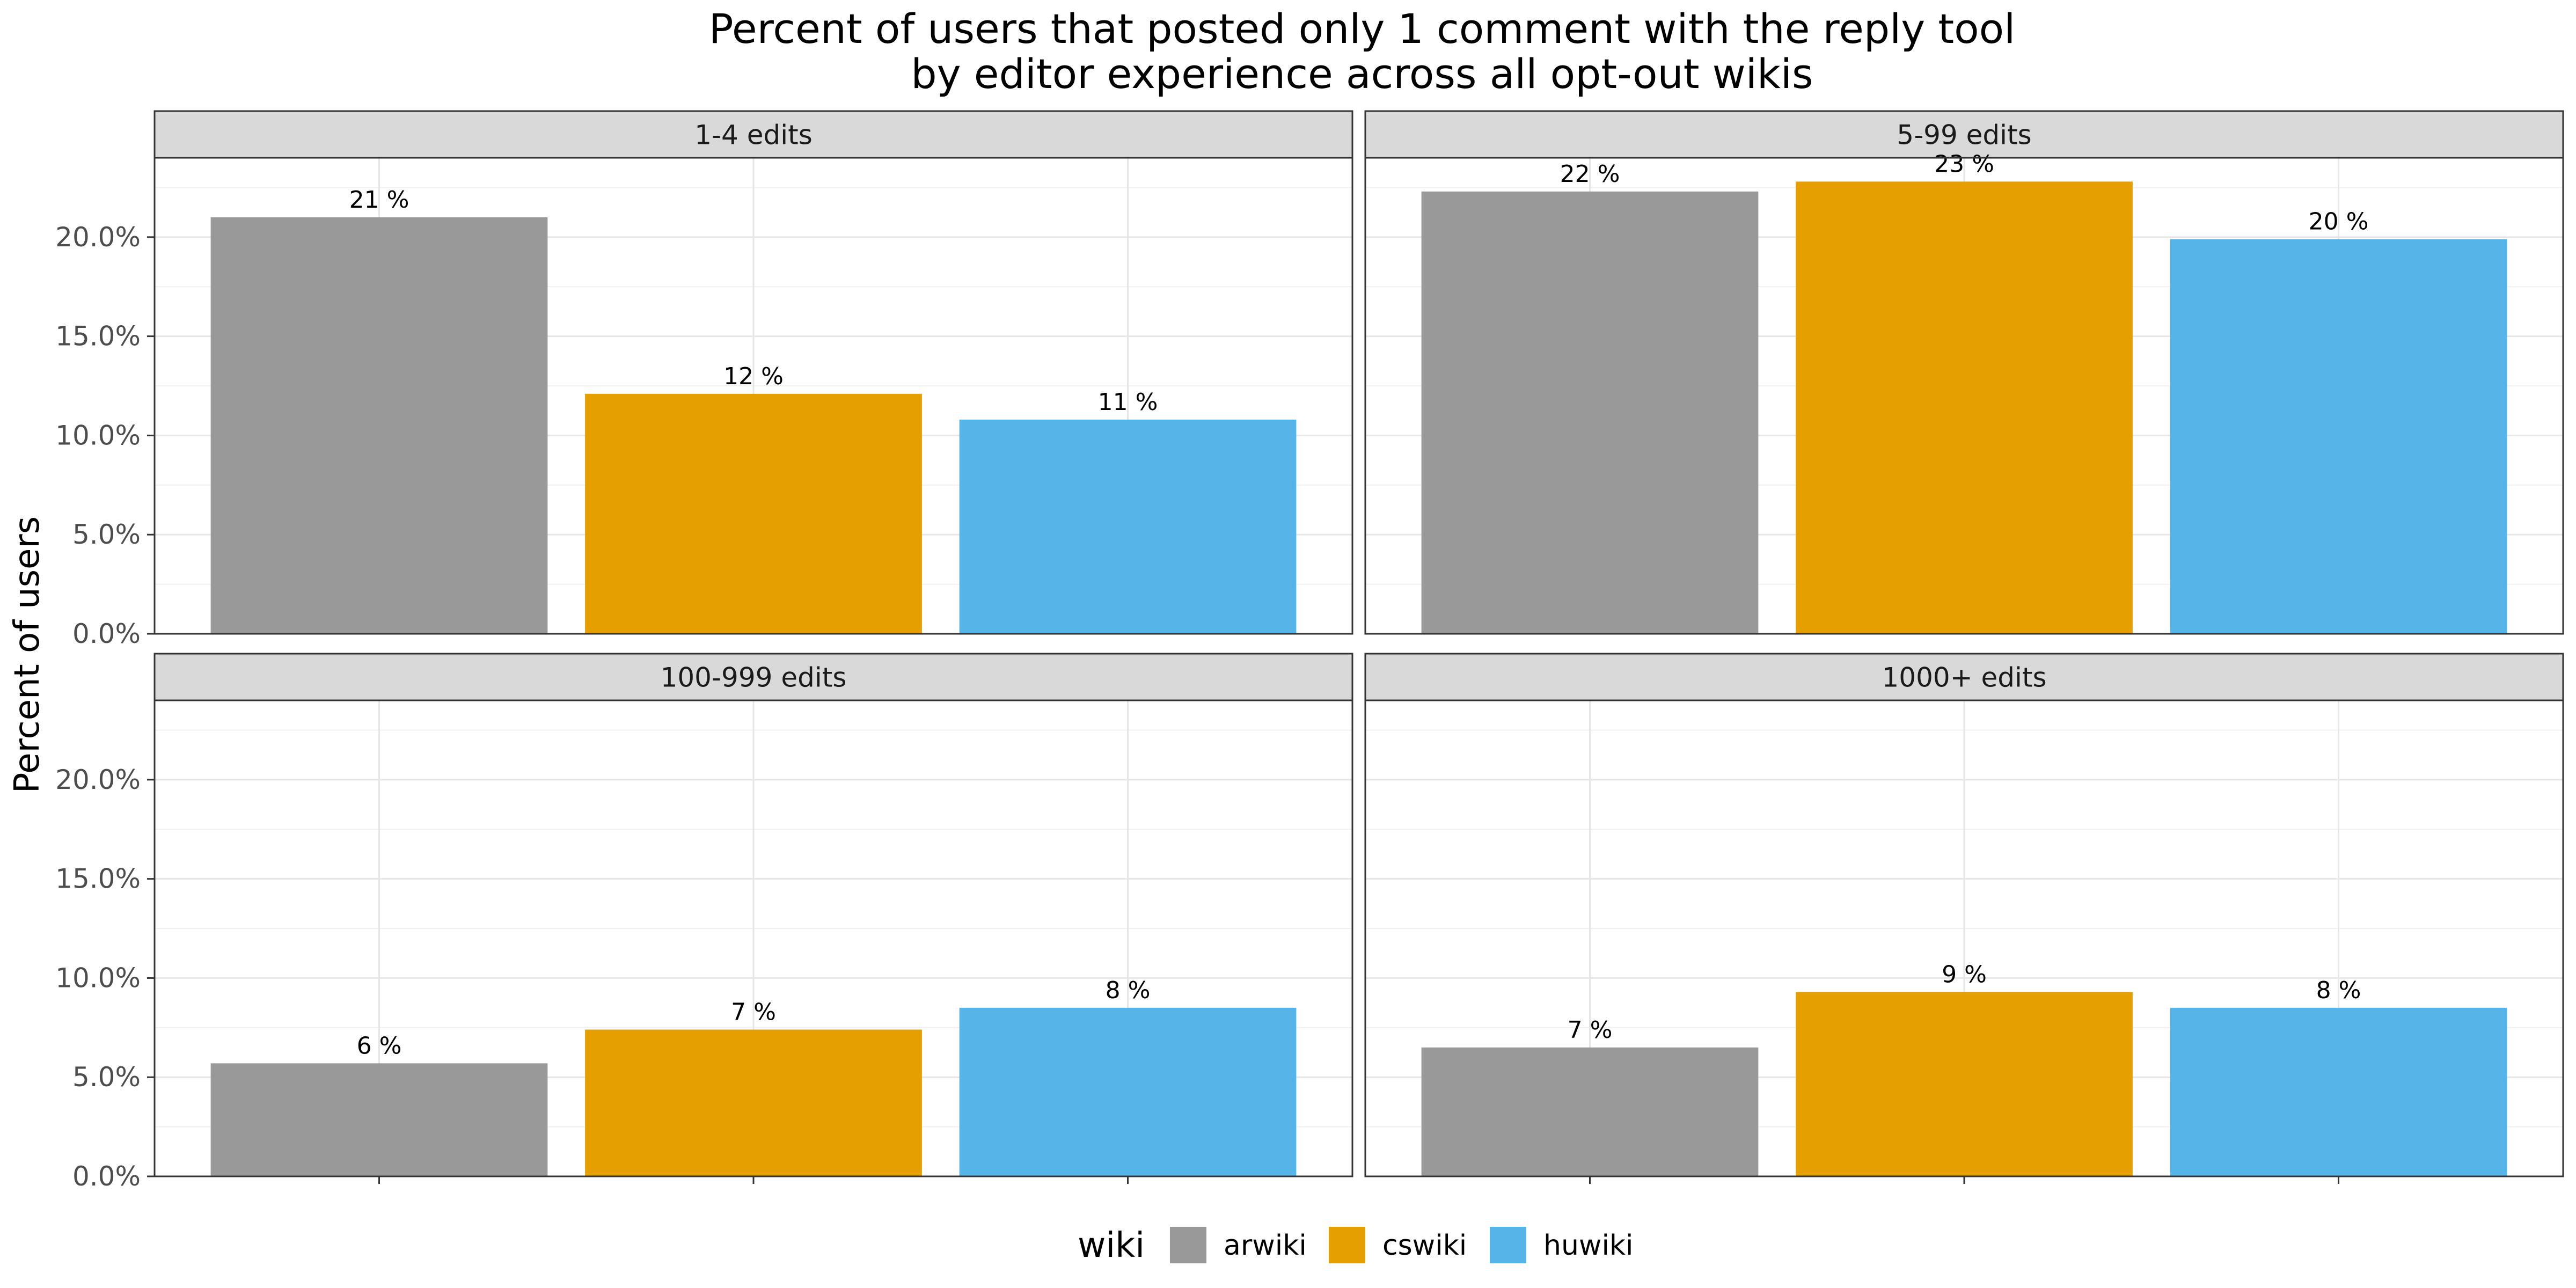 The height and width of the screenshot is (1288, 2576). What do you see at coordinates (1128, 402) in the screenshot?
I see `bar-value-label: 11 %` at bounding box center [1128, 402].